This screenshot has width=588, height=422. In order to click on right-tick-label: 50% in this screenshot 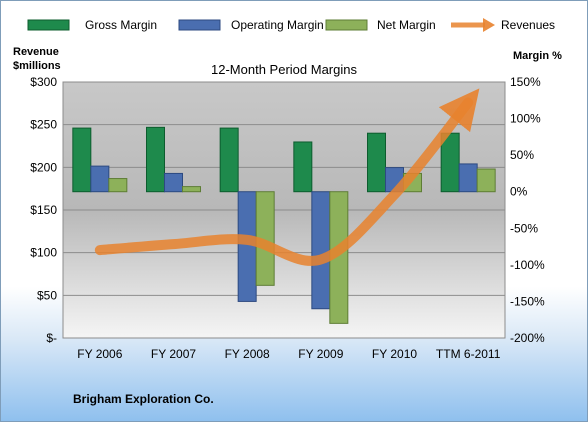, I will do `click(522, 155)`.